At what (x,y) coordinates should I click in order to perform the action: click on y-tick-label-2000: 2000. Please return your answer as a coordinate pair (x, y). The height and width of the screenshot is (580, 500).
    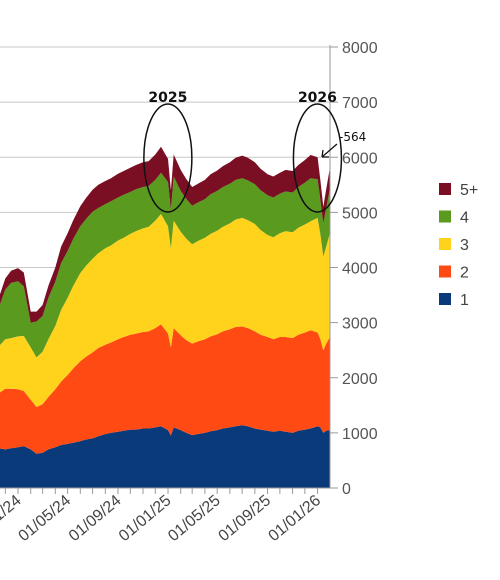
    Looking at the image, I should click on (360, 379).